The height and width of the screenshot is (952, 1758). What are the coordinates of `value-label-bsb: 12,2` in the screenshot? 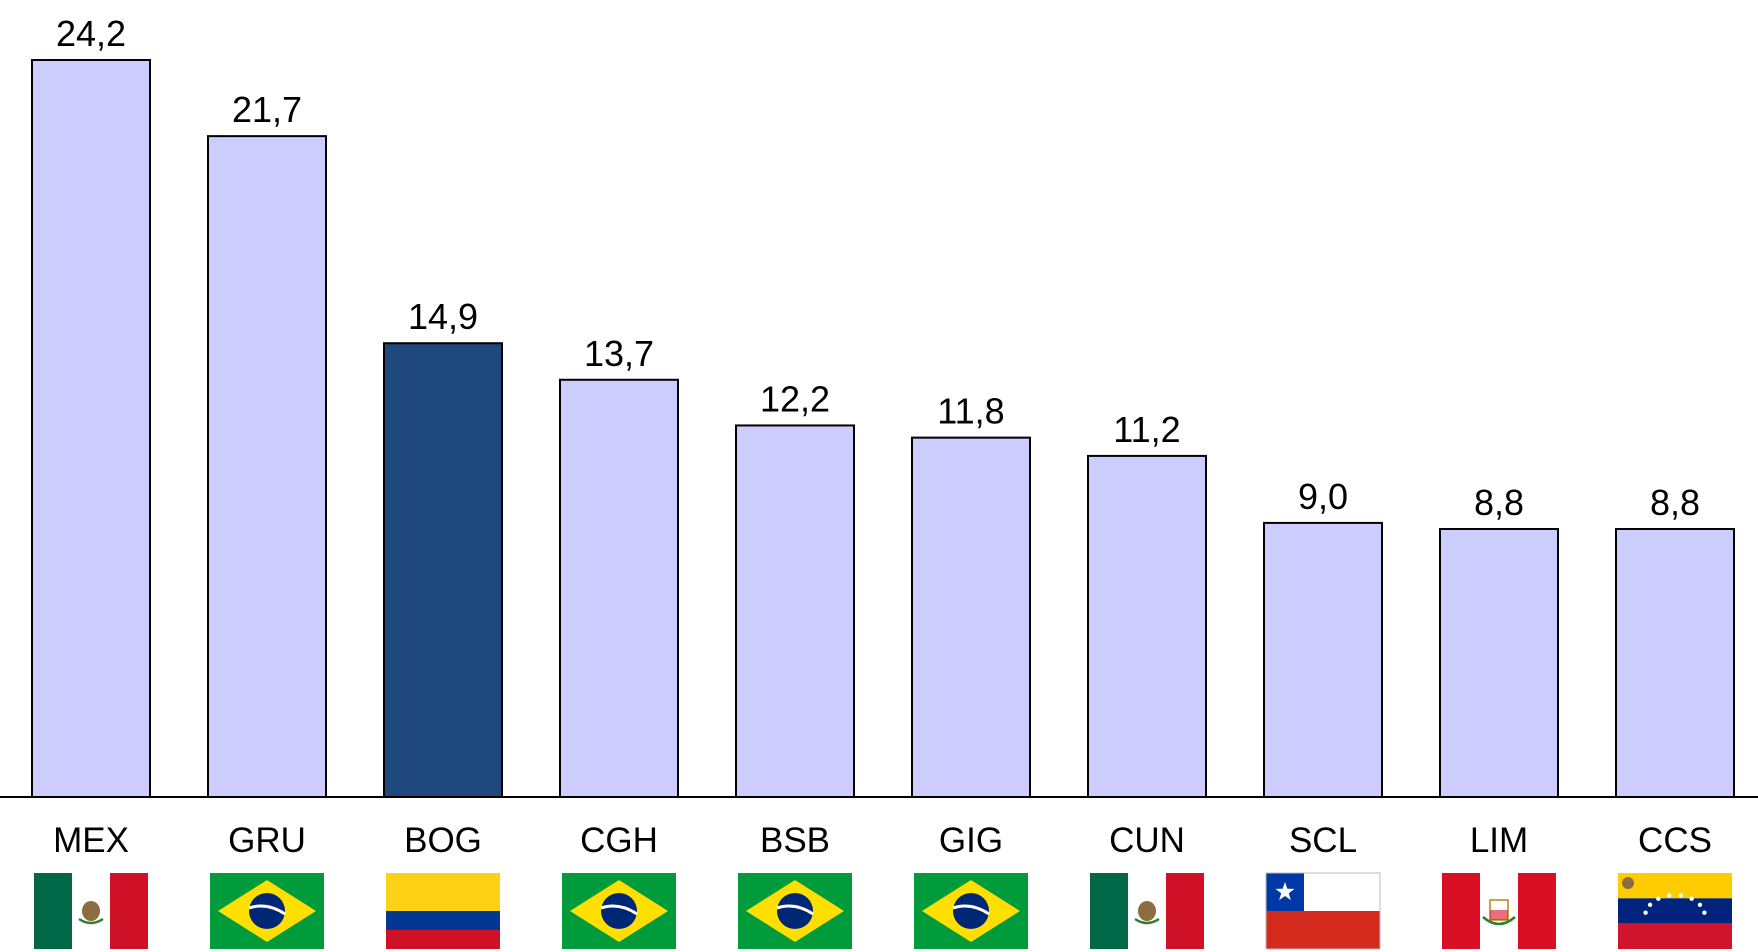 It's located at (795, 398).